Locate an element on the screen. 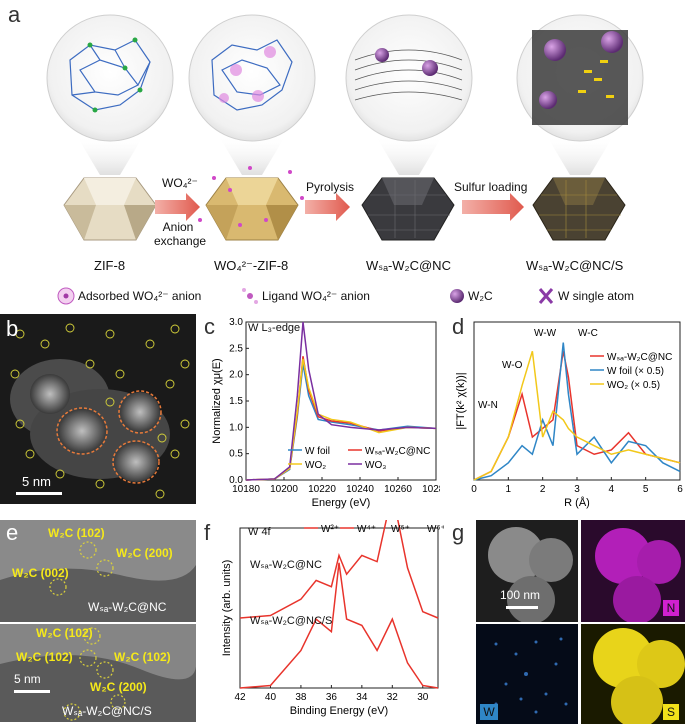 The image size is (685, 724). w-map: W is located at coordinates (527, 674).